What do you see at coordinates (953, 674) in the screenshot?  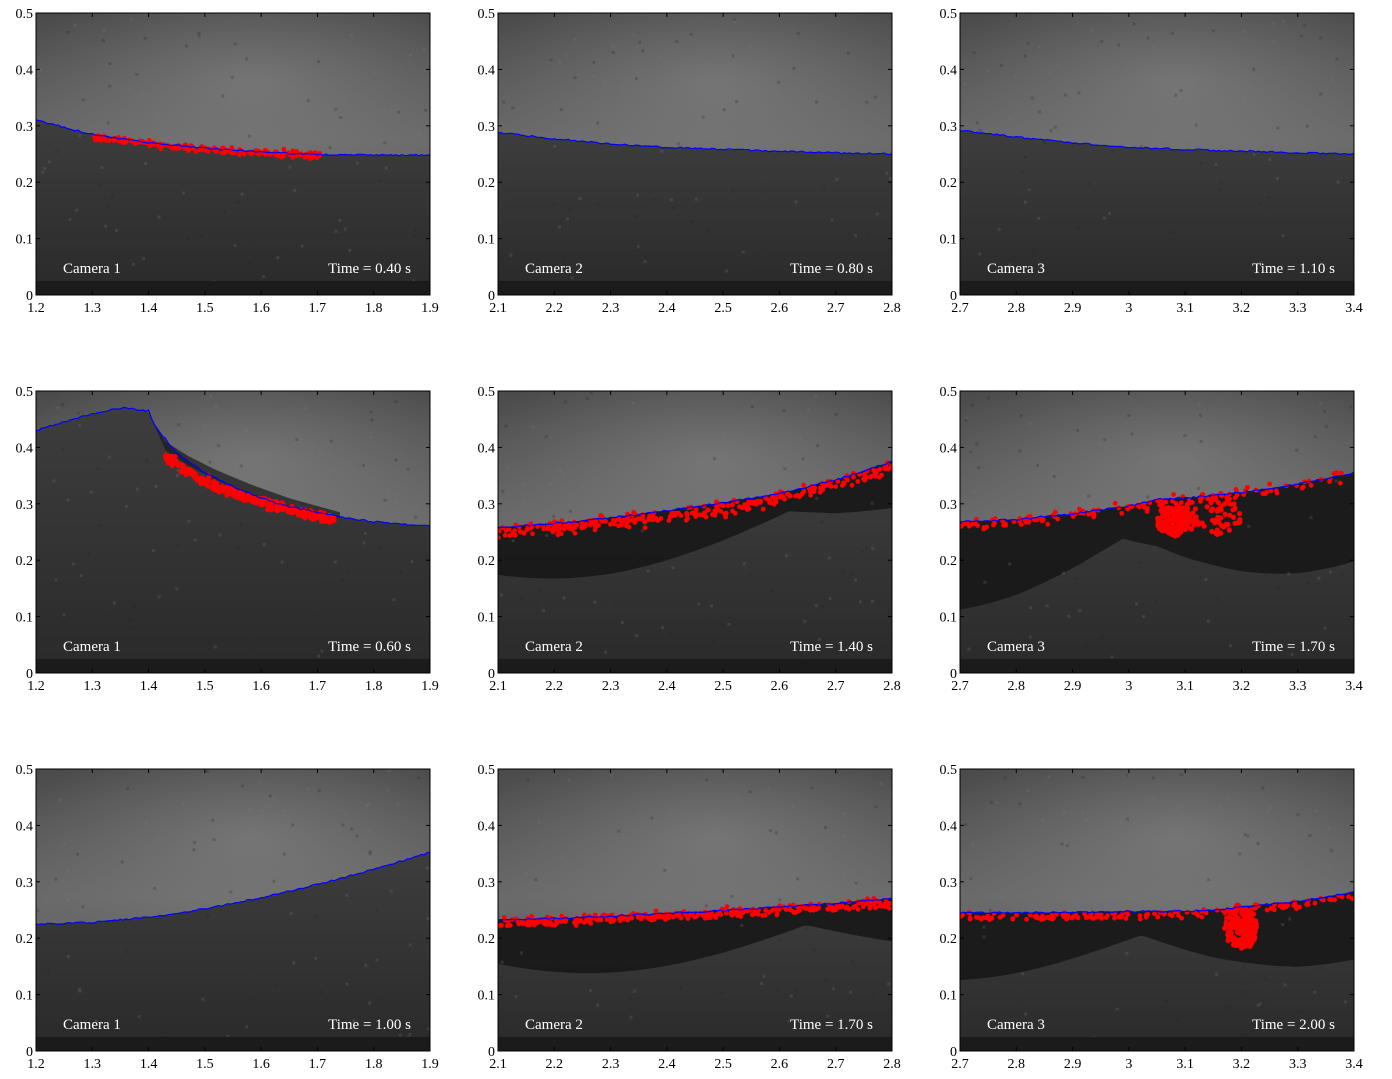 I see `y-tick-label: 0` at bounding box center [953, 674].